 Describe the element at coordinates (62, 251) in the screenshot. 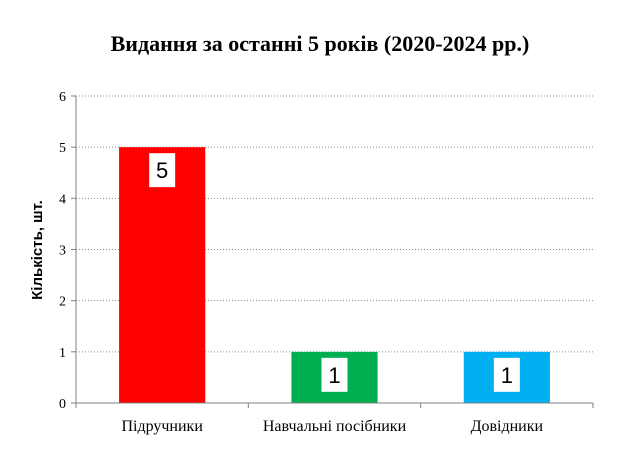

I see `y-tick-label: 3` at that location.